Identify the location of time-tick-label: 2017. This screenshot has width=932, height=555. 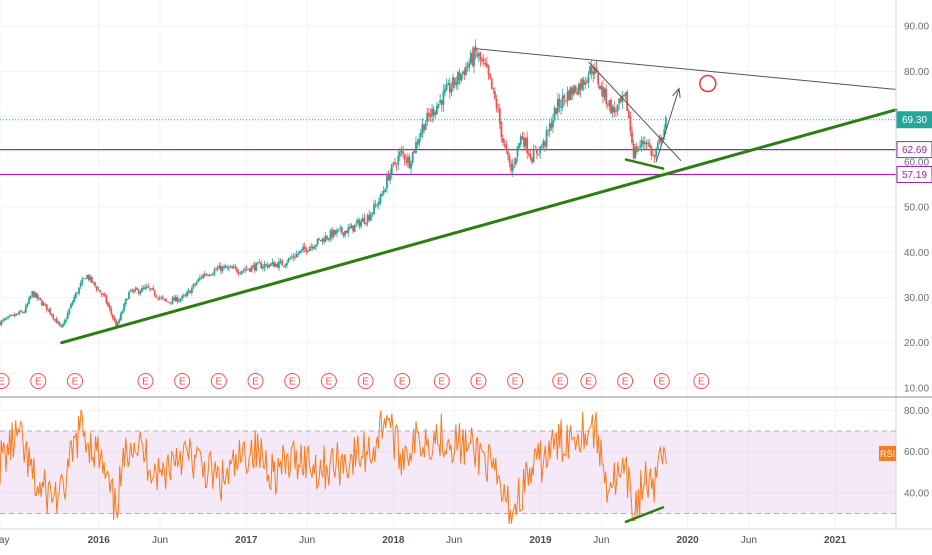
(246, 540).